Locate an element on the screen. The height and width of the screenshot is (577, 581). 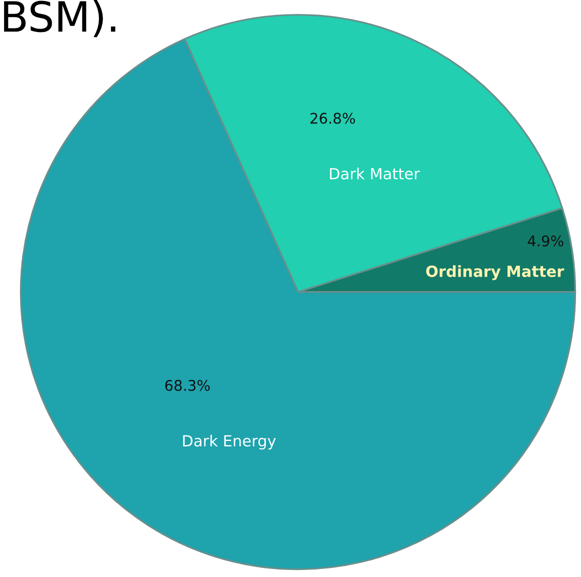
slice-label: Dark Matter is located at coordinates (375, 174).